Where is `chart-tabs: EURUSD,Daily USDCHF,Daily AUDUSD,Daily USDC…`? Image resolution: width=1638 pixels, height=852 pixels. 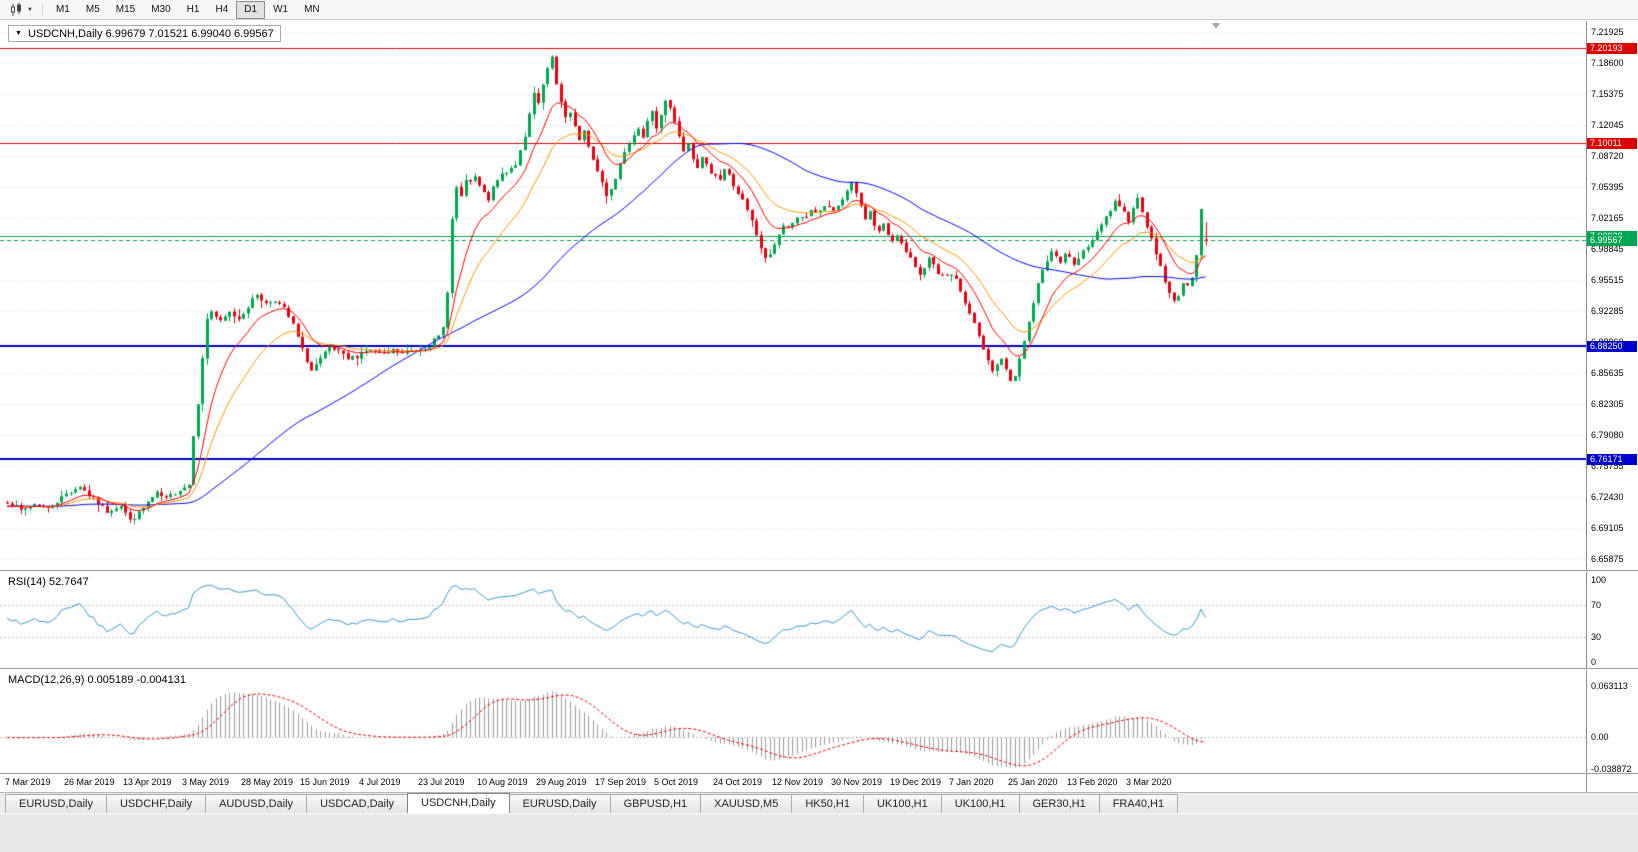
chart-tabs: EURUSD,Daily USDCHF,Daily AUDUSD,Daily USDC… is located at coordinates (819, 802).